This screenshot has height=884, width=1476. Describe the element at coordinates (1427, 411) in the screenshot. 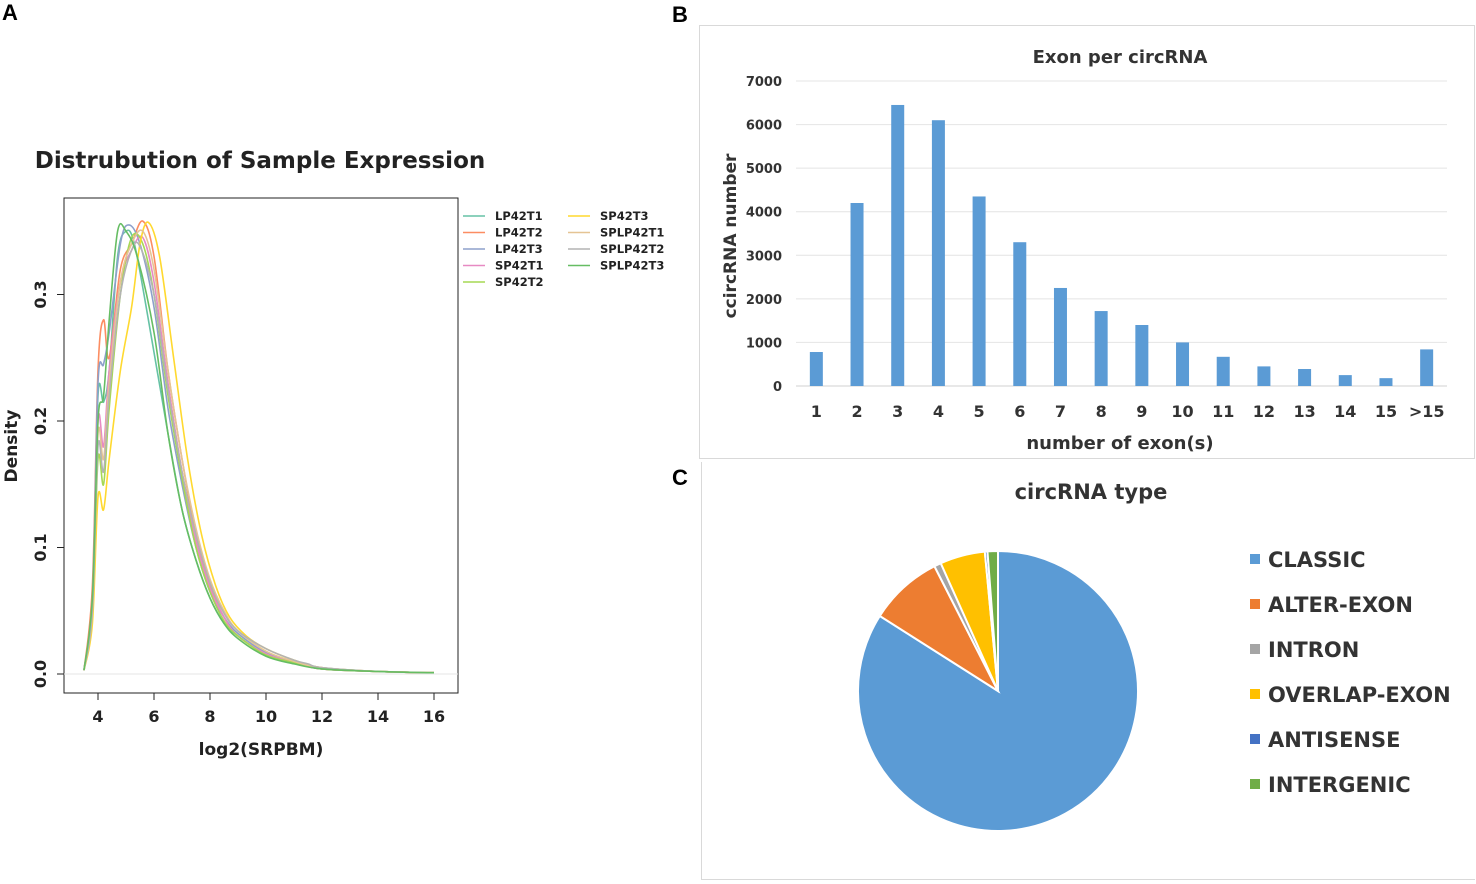

I see `exon-x-tick-label: >15` at that location.